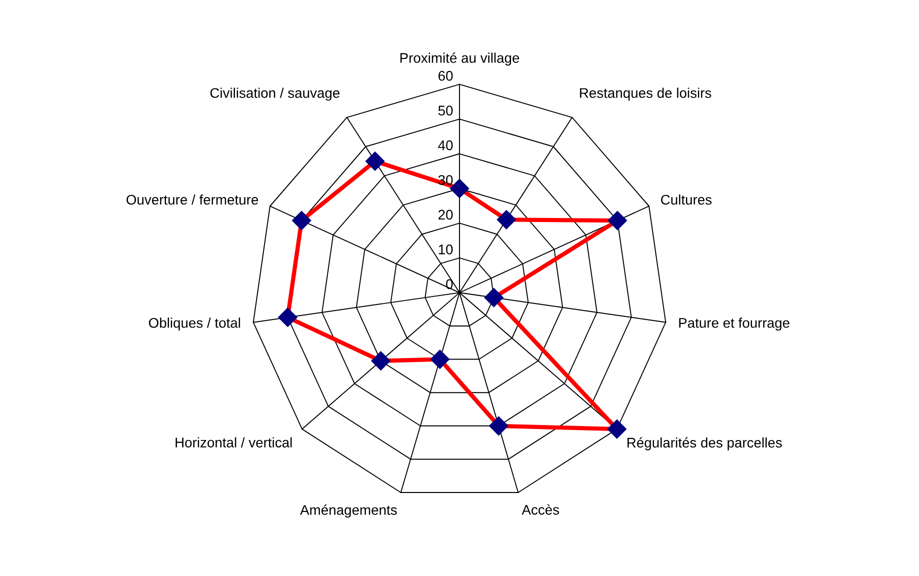 This screenshot has width=919, height=576. I want to click on y-tick-label: 20, so click(445, 215).